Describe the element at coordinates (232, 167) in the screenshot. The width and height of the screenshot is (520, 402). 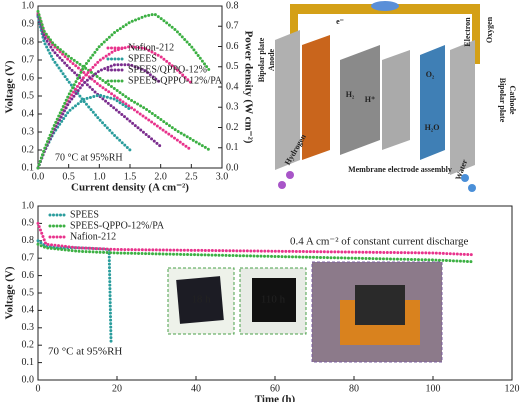
I see `y2-tick-label: 0.0` at that location.